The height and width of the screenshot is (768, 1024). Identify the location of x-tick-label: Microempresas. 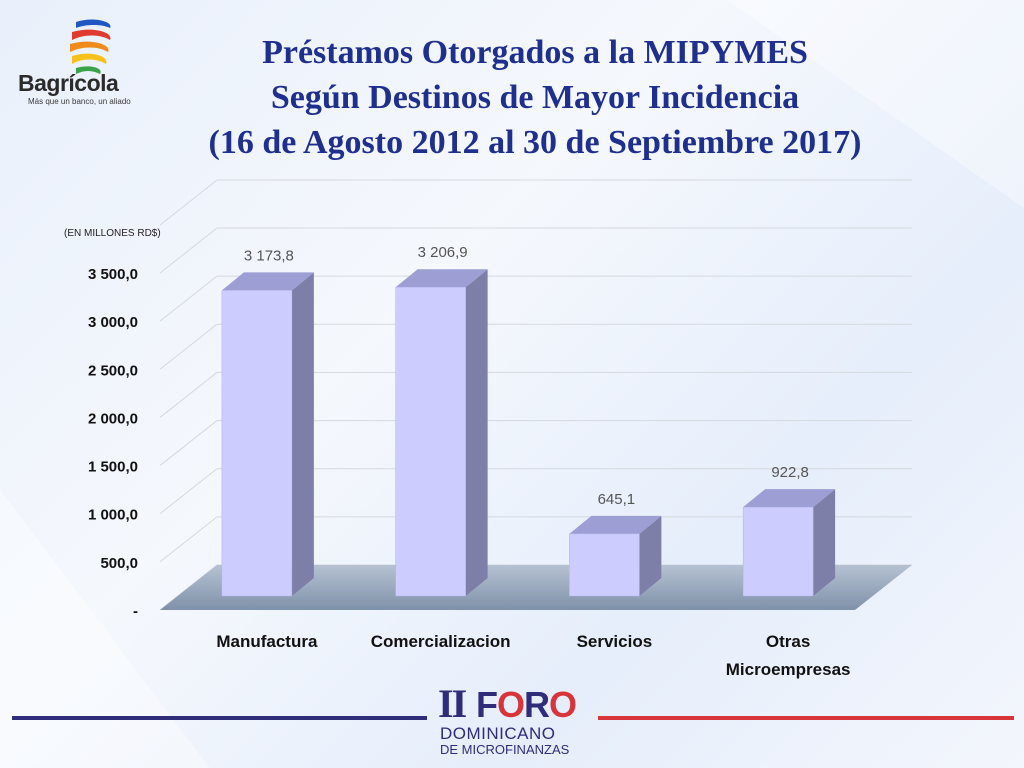
(788, 669).